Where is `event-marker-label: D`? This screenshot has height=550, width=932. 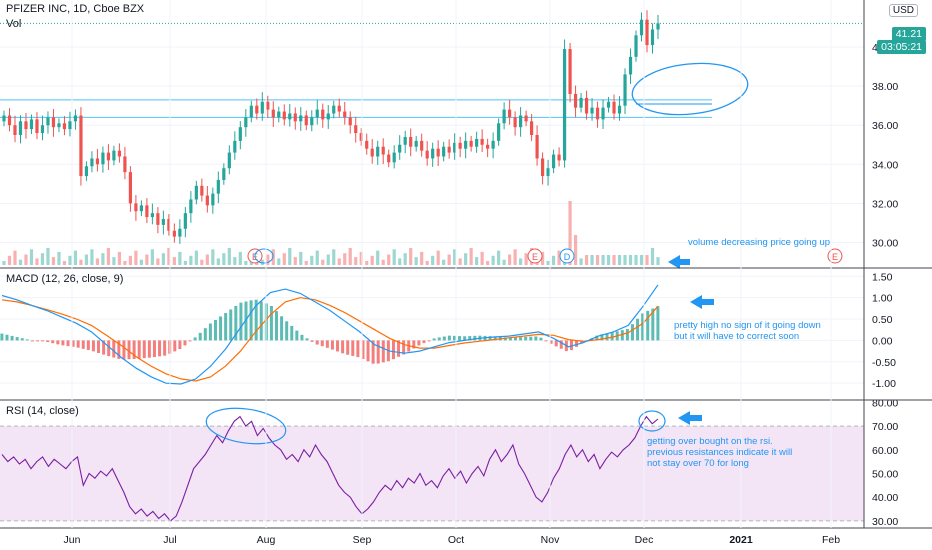 event-marker-label: D is located at coordinates (567, 257).